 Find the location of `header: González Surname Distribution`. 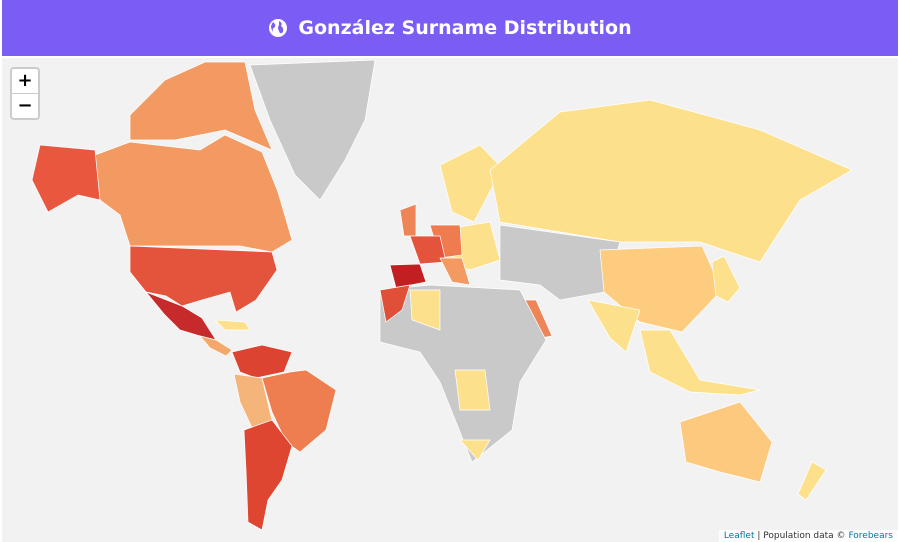

header: González Surname Distribution is located at coordinates (450, 28).